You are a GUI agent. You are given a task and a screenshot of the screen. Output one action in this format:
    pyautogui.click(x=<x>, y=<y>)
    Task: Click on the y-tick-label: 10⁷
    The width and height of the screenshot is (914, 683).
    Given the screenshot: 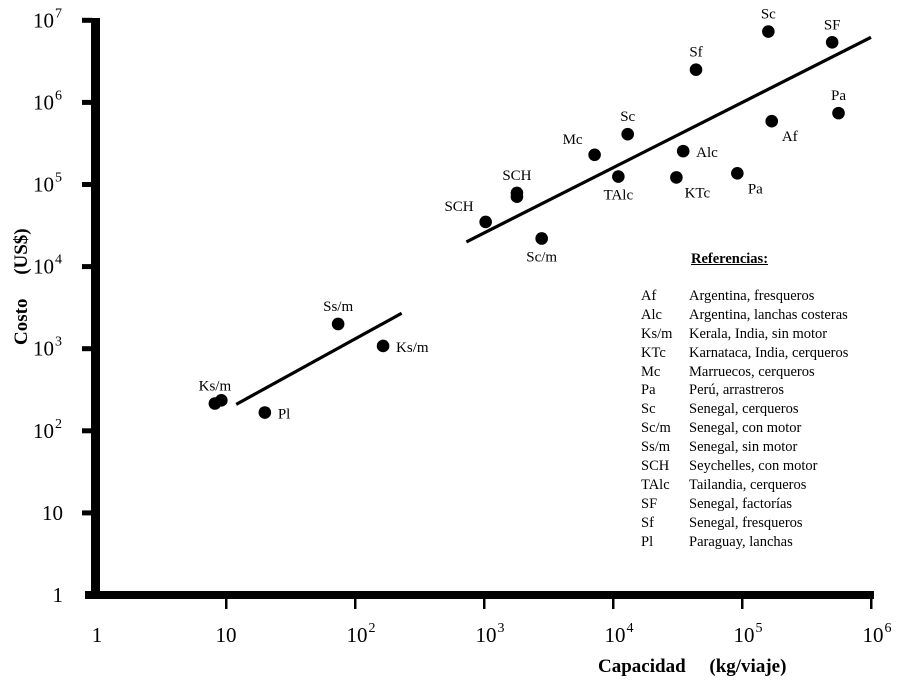 What is the action you would take?
    pyautogui.click(x=47, y=19)
    